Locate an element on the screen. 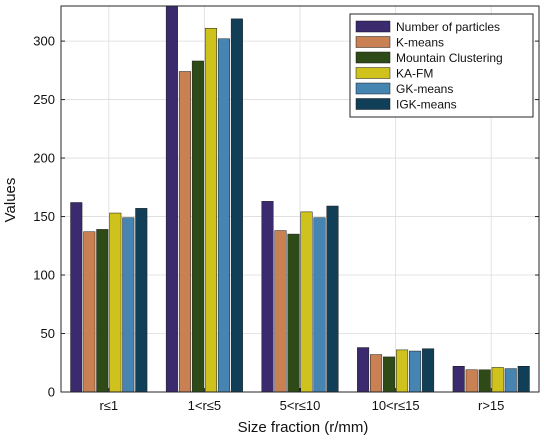  y-tick-label: 250 is located at coordinates (44, 99).